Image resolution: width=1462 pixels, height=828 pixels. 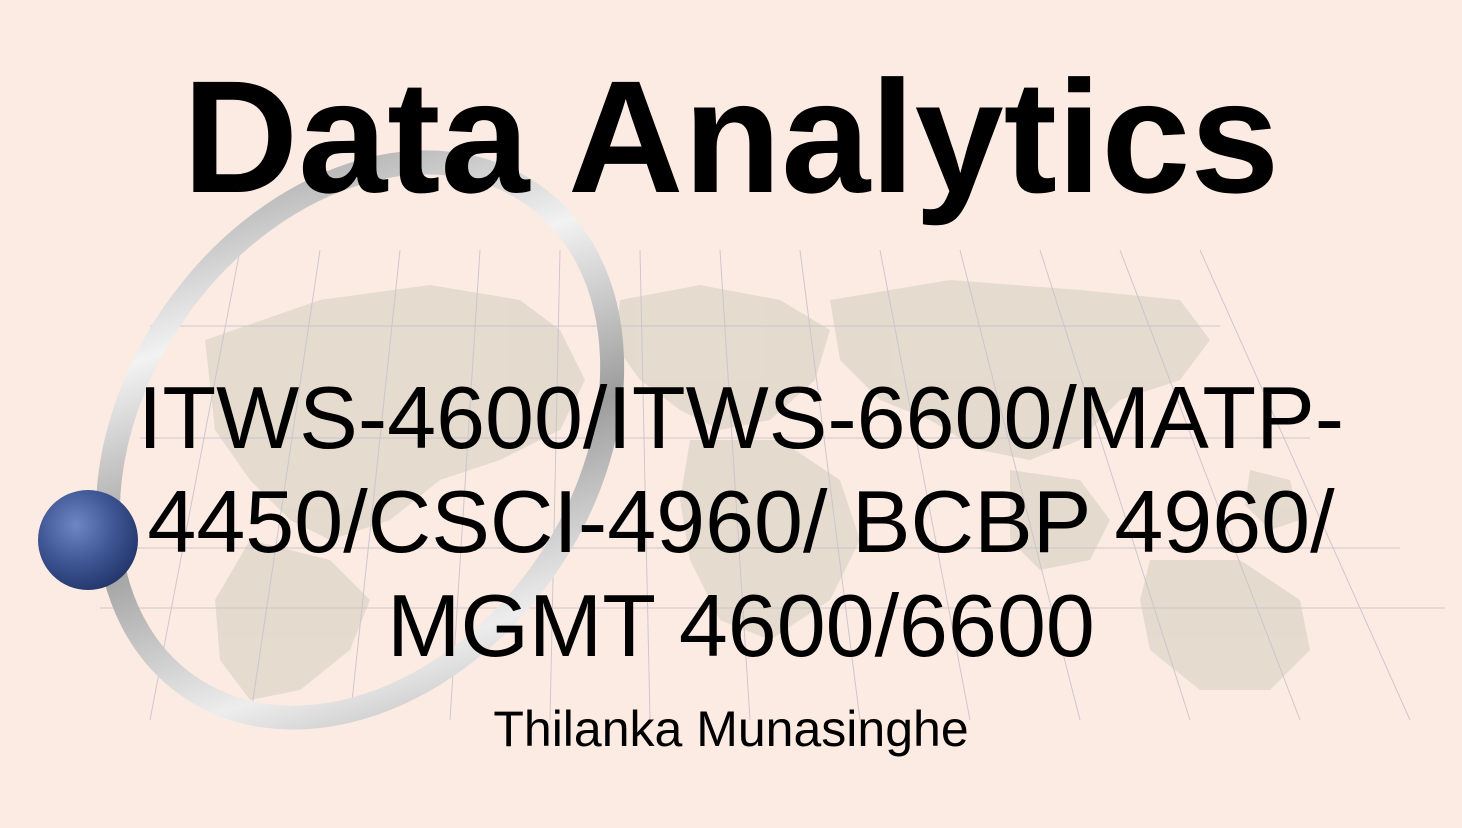 What do you see at coordinates (731, 729) in the screenshot?
I see `author-name: Thilanka Munasinghe` at bounding box center [731, 729].